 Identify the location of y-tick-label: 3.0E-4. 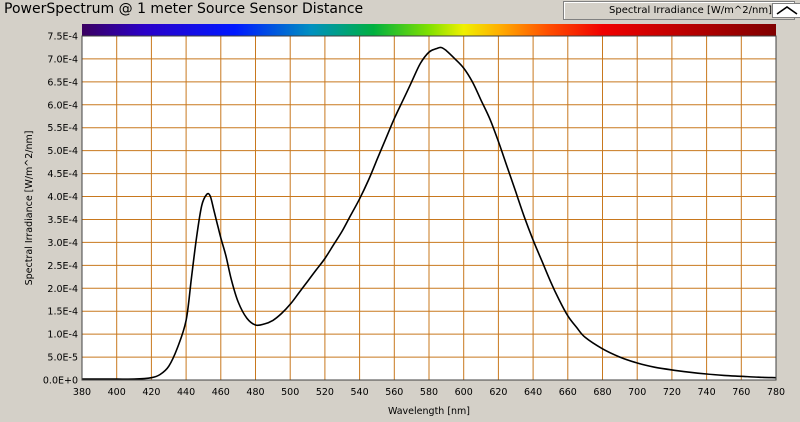
(62, 243).